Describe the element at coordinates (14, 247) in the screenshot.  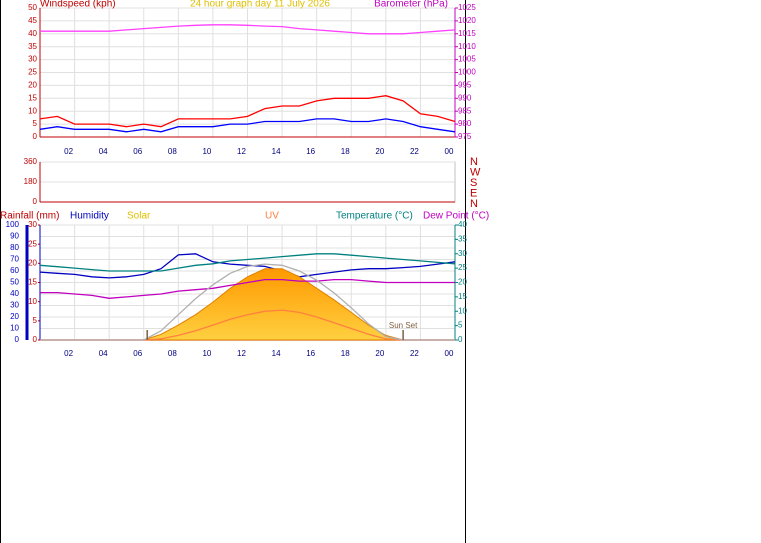
I see `y-tick-label: 80` at that location.